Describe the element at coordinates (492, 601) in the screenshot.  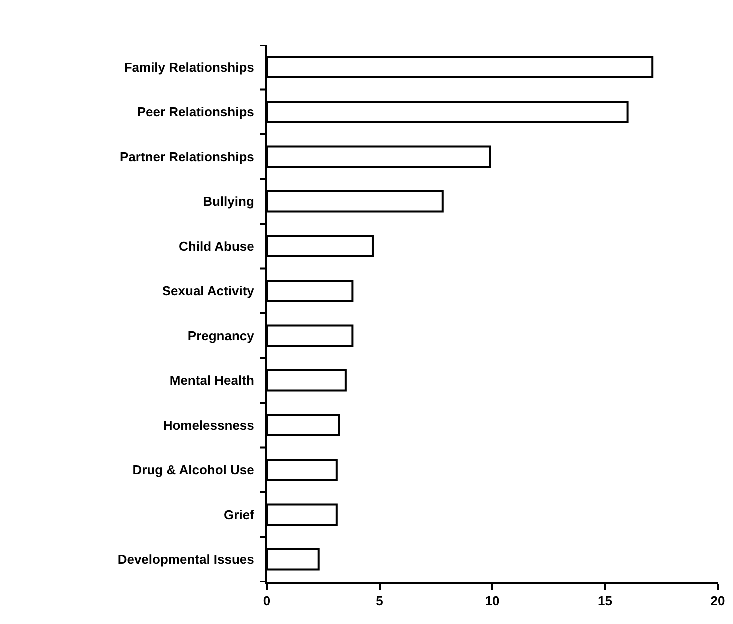
I see `x-tick-label: 10` at that location.